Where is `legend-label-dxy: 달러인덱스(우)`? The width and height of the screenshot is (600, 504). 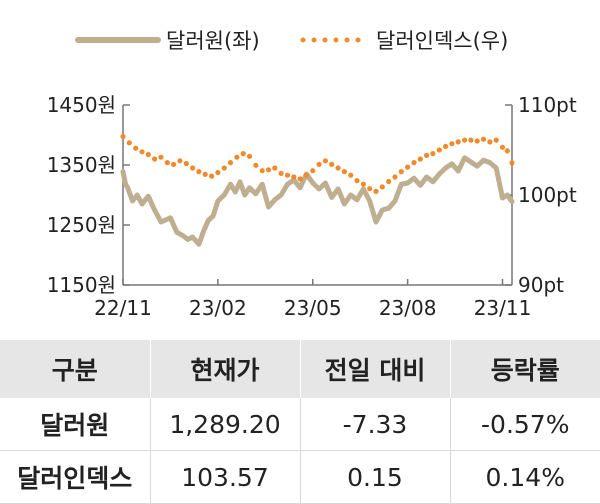
legend-label-dxy: 달러인덱스(우) is located at coordinates (442, 41).